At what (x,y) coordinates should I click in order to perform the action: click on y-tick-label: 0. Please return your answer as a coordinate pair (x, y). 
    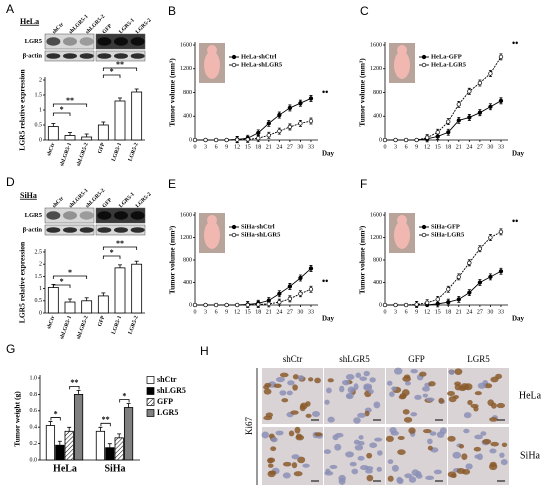
    Looking at the image, I should click on (190, 305).